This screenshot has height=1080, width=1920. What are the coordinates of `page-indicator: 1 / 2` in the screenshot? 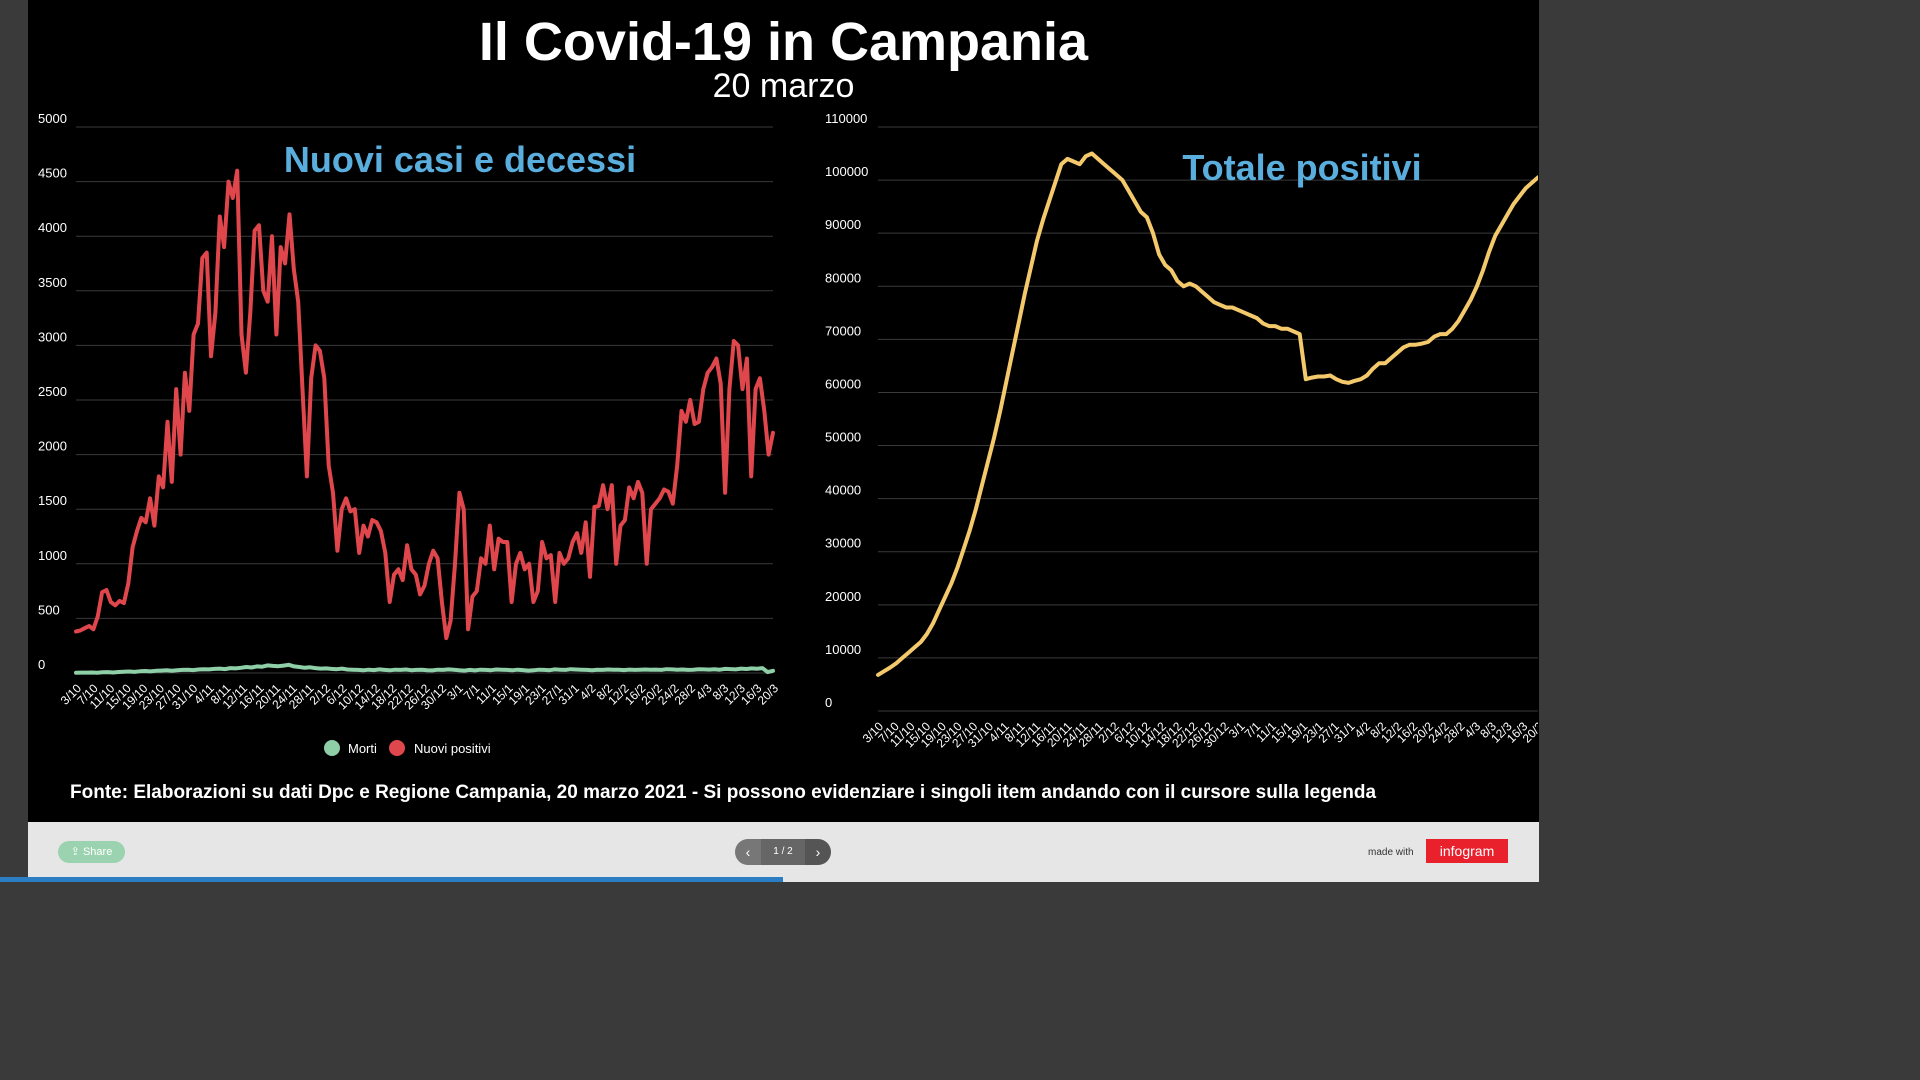 It's located at (783, 852).